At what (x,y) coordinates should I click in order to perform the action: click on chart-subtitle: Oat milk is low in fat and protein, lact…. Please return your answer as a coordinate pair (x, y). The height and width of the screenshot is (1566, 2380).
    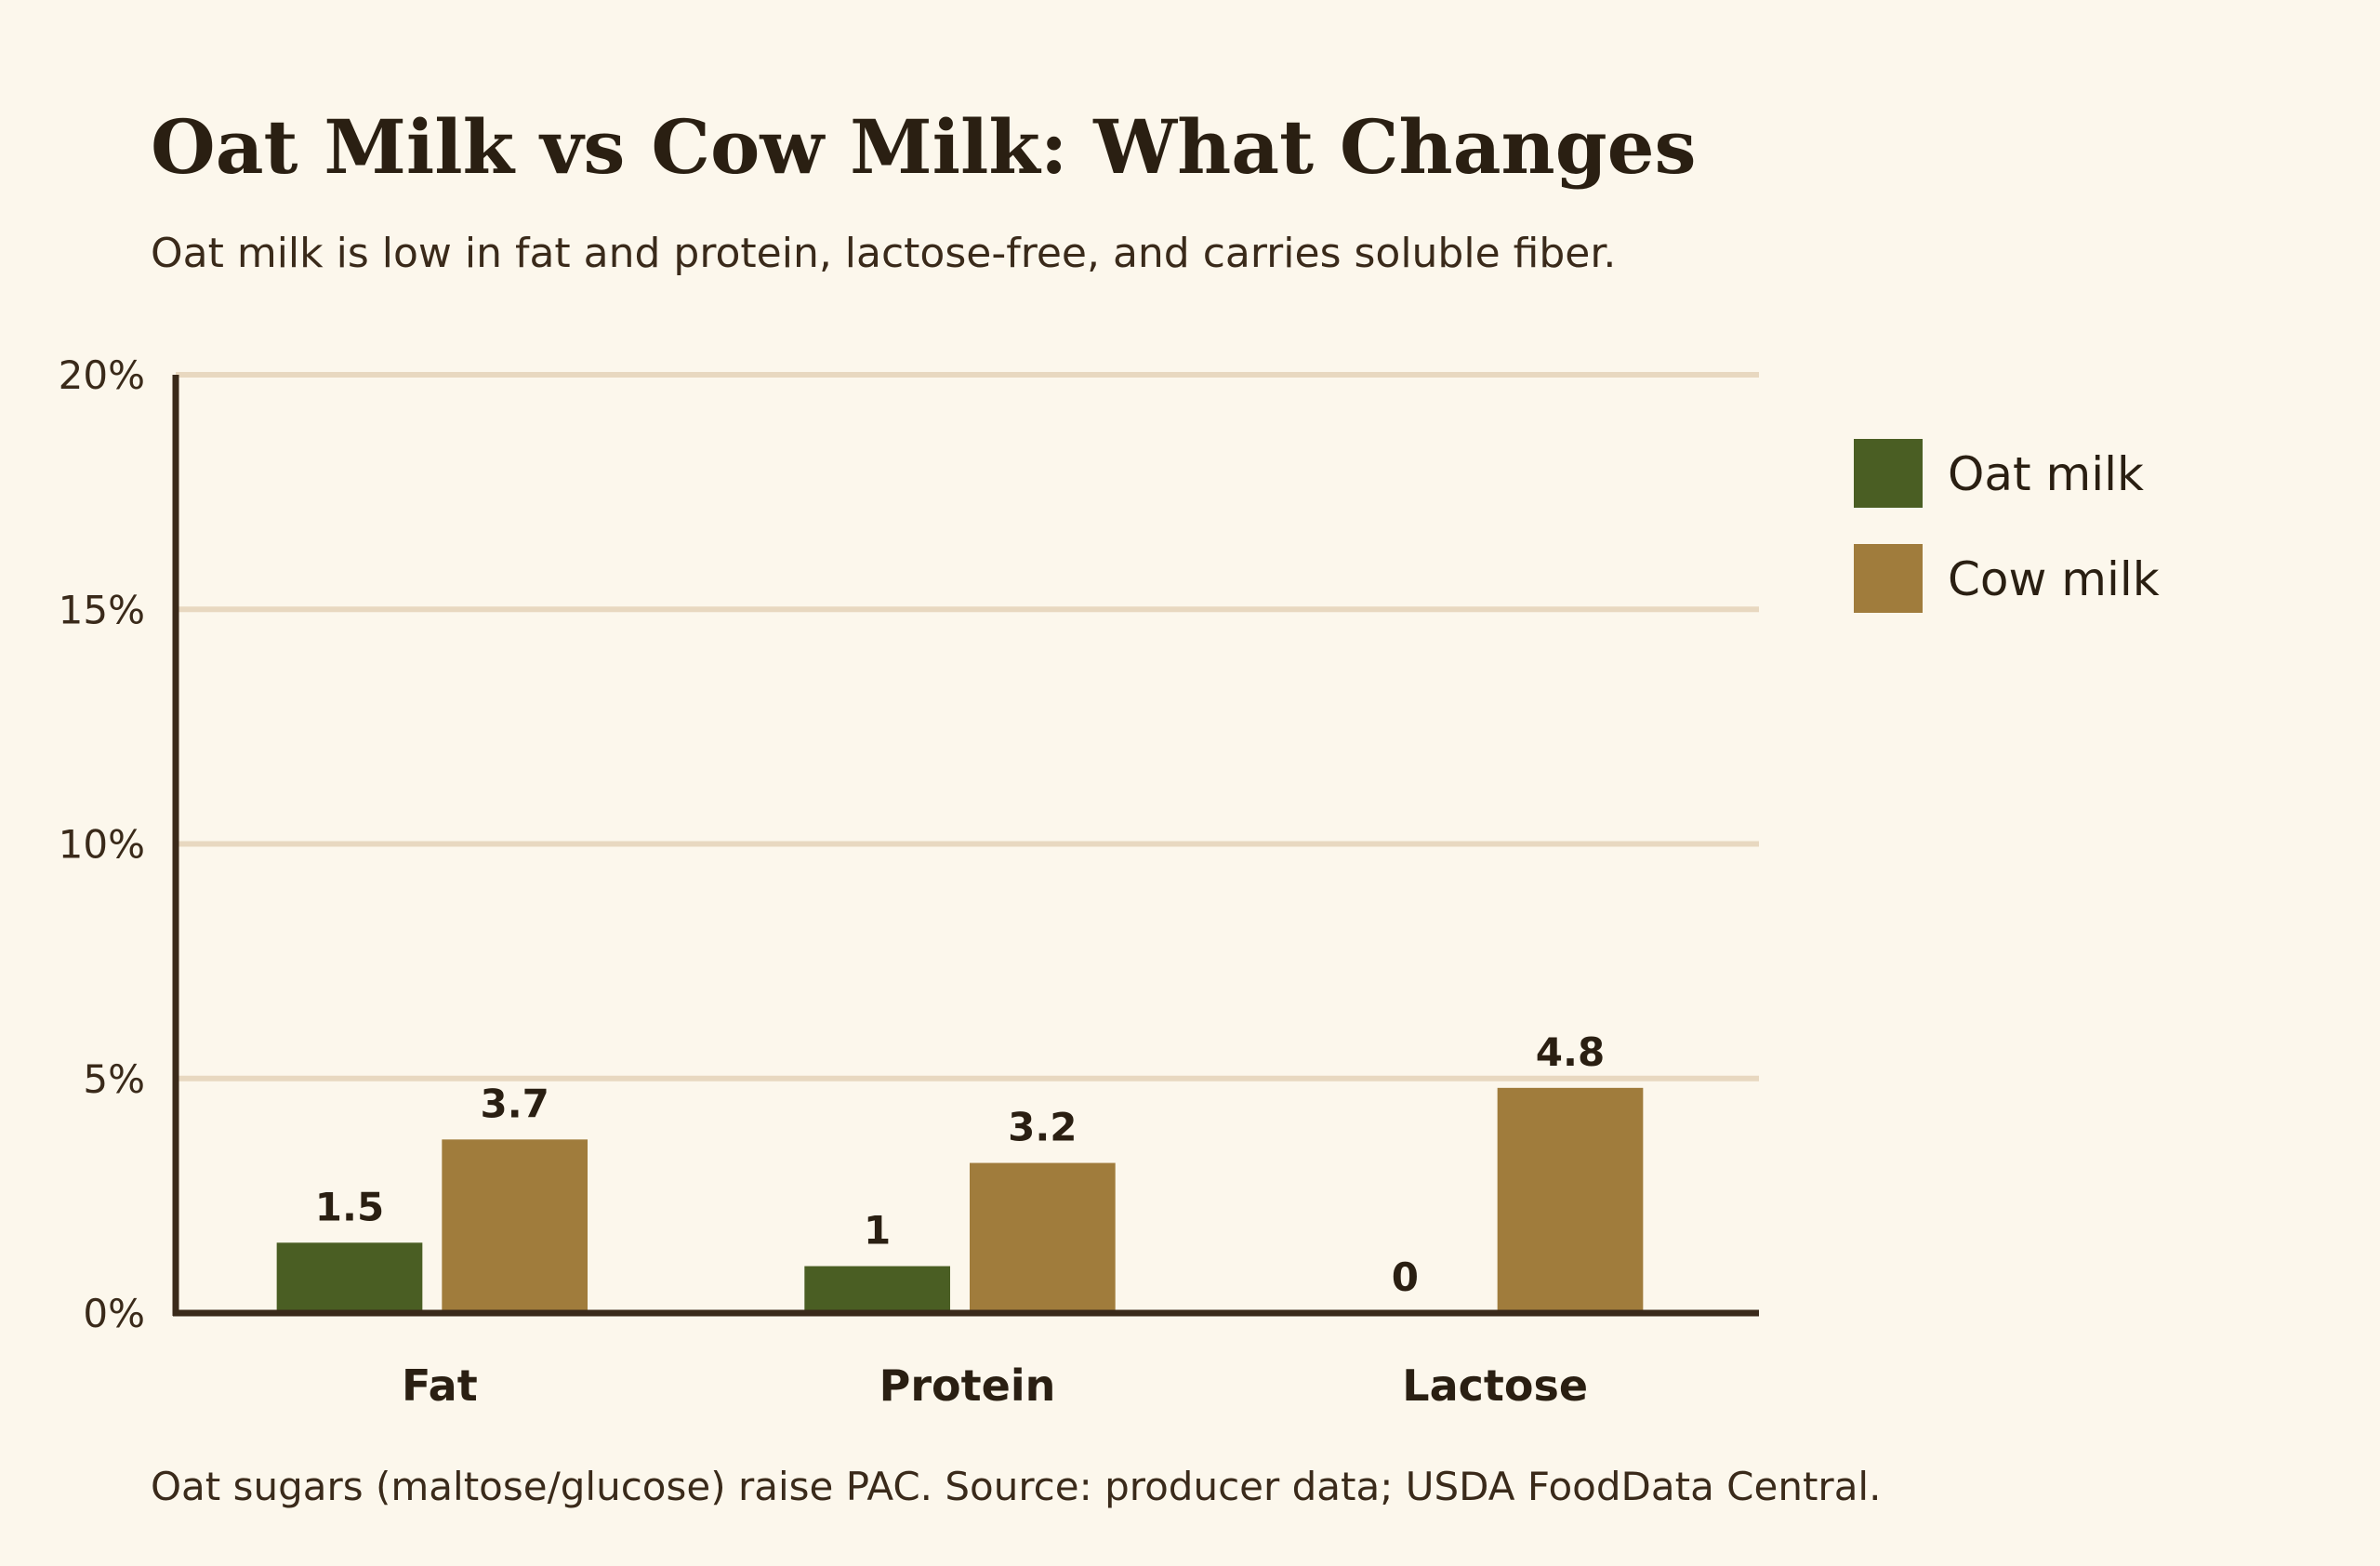
    Looking at the image, I should click on (883, 254).